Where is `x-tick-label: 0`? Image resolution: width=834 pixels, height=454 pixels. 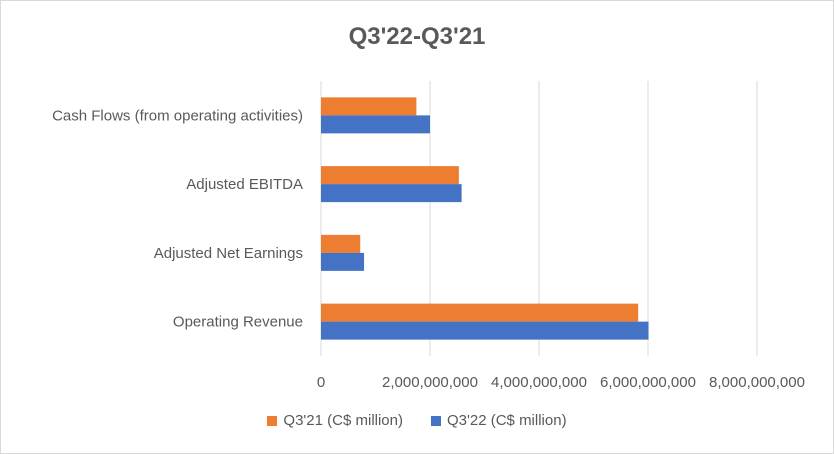
x-tick-label: 0 is located at coordinates (321, 382).